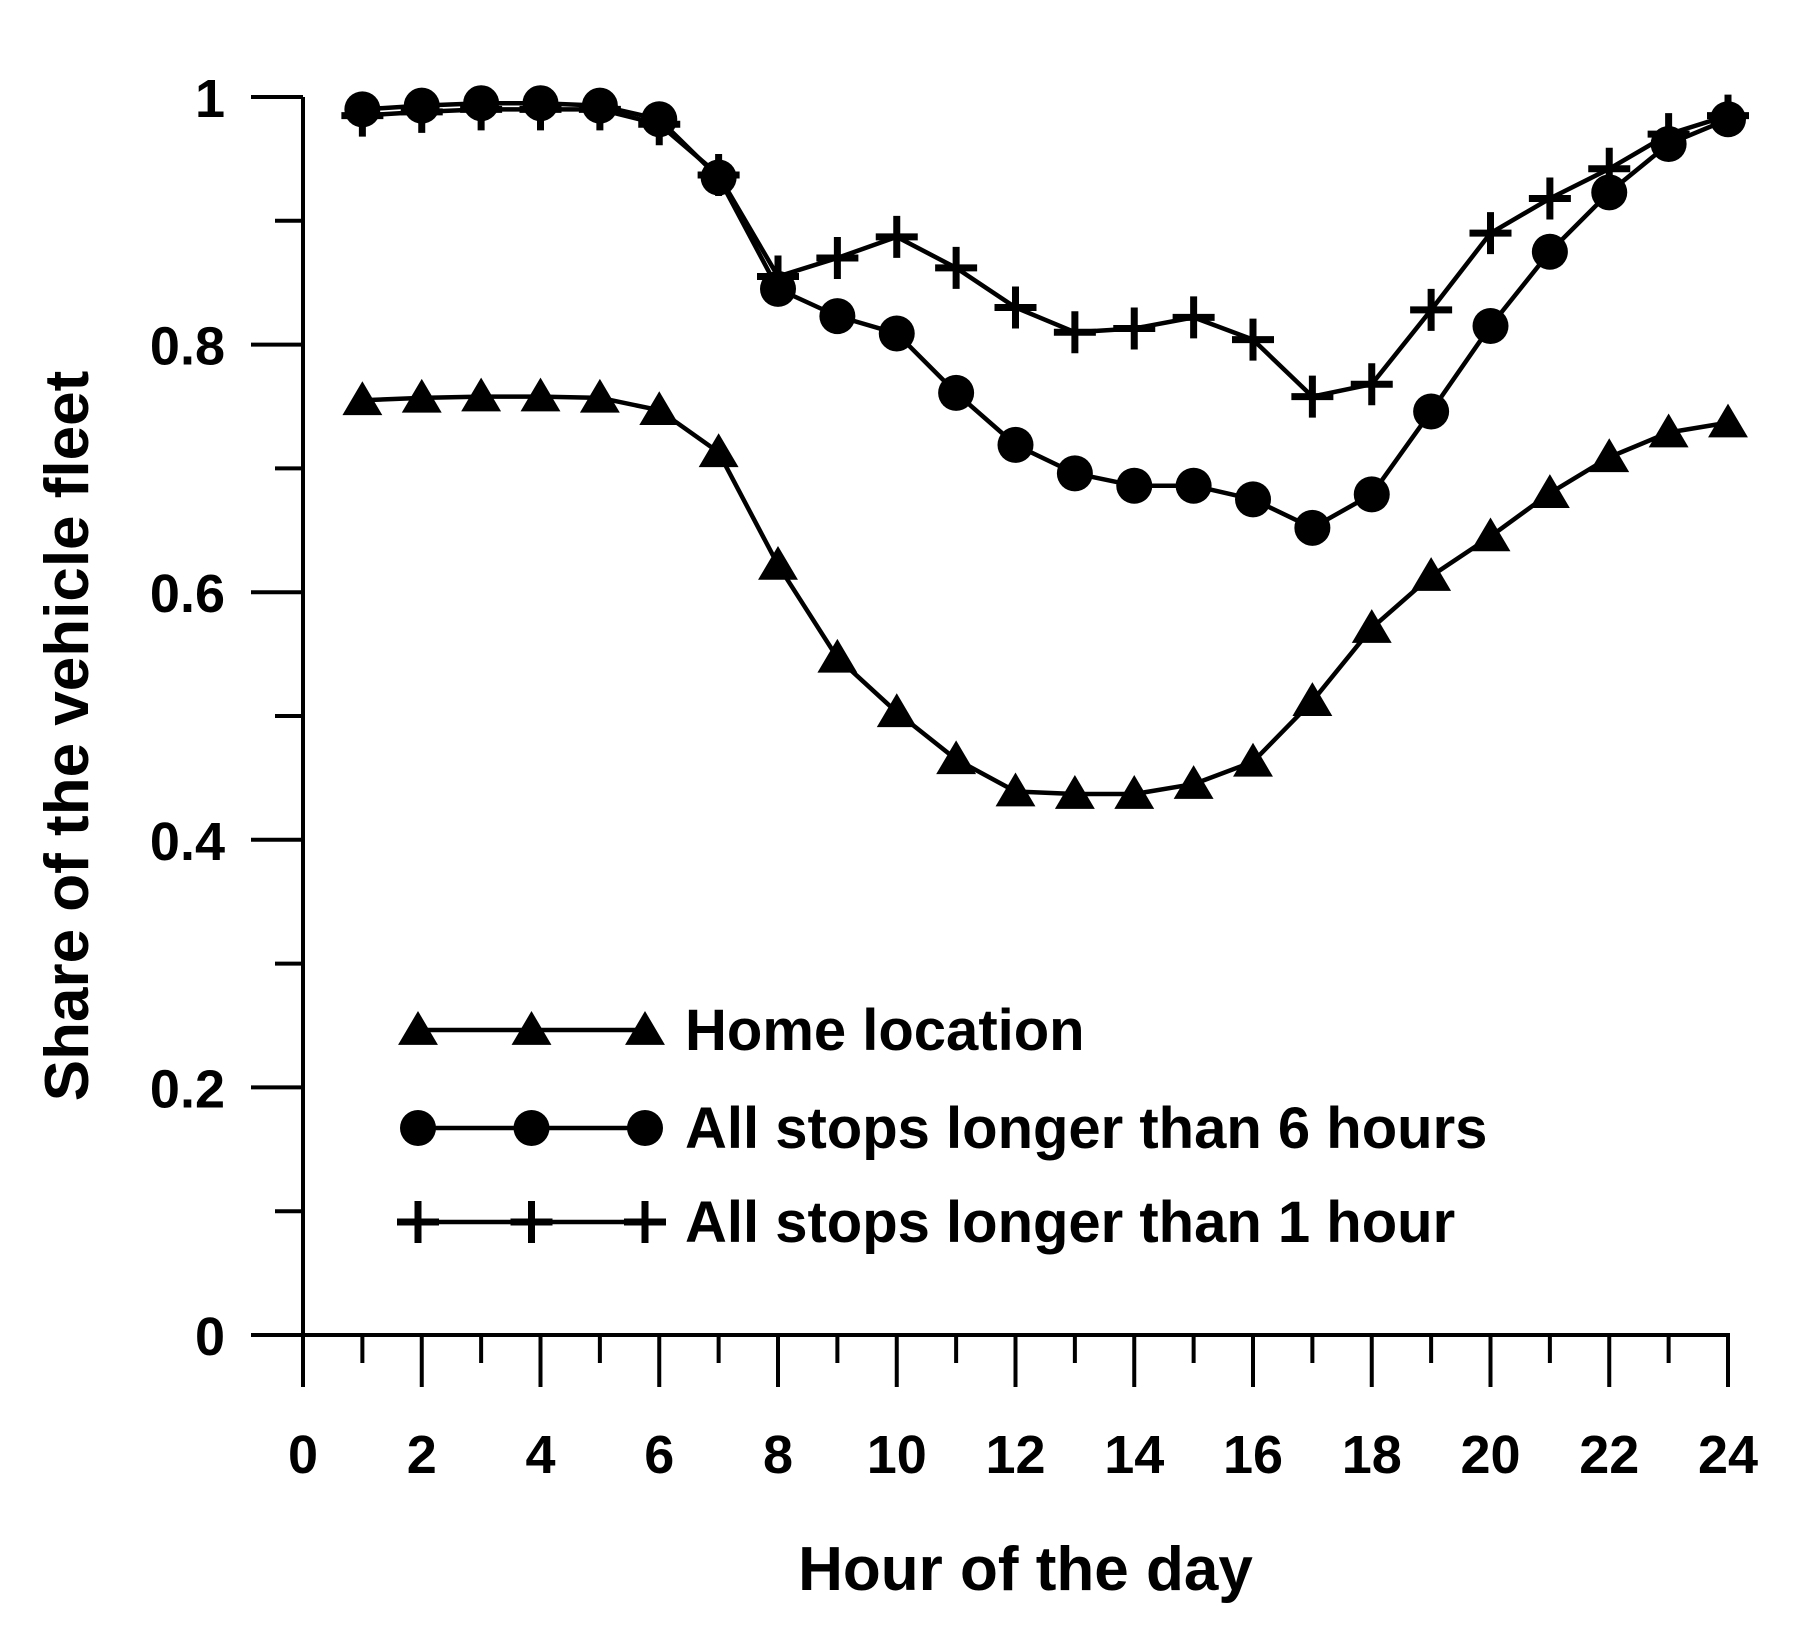  I want to click on y-tick-label: 0.2, so click(187, 1089).